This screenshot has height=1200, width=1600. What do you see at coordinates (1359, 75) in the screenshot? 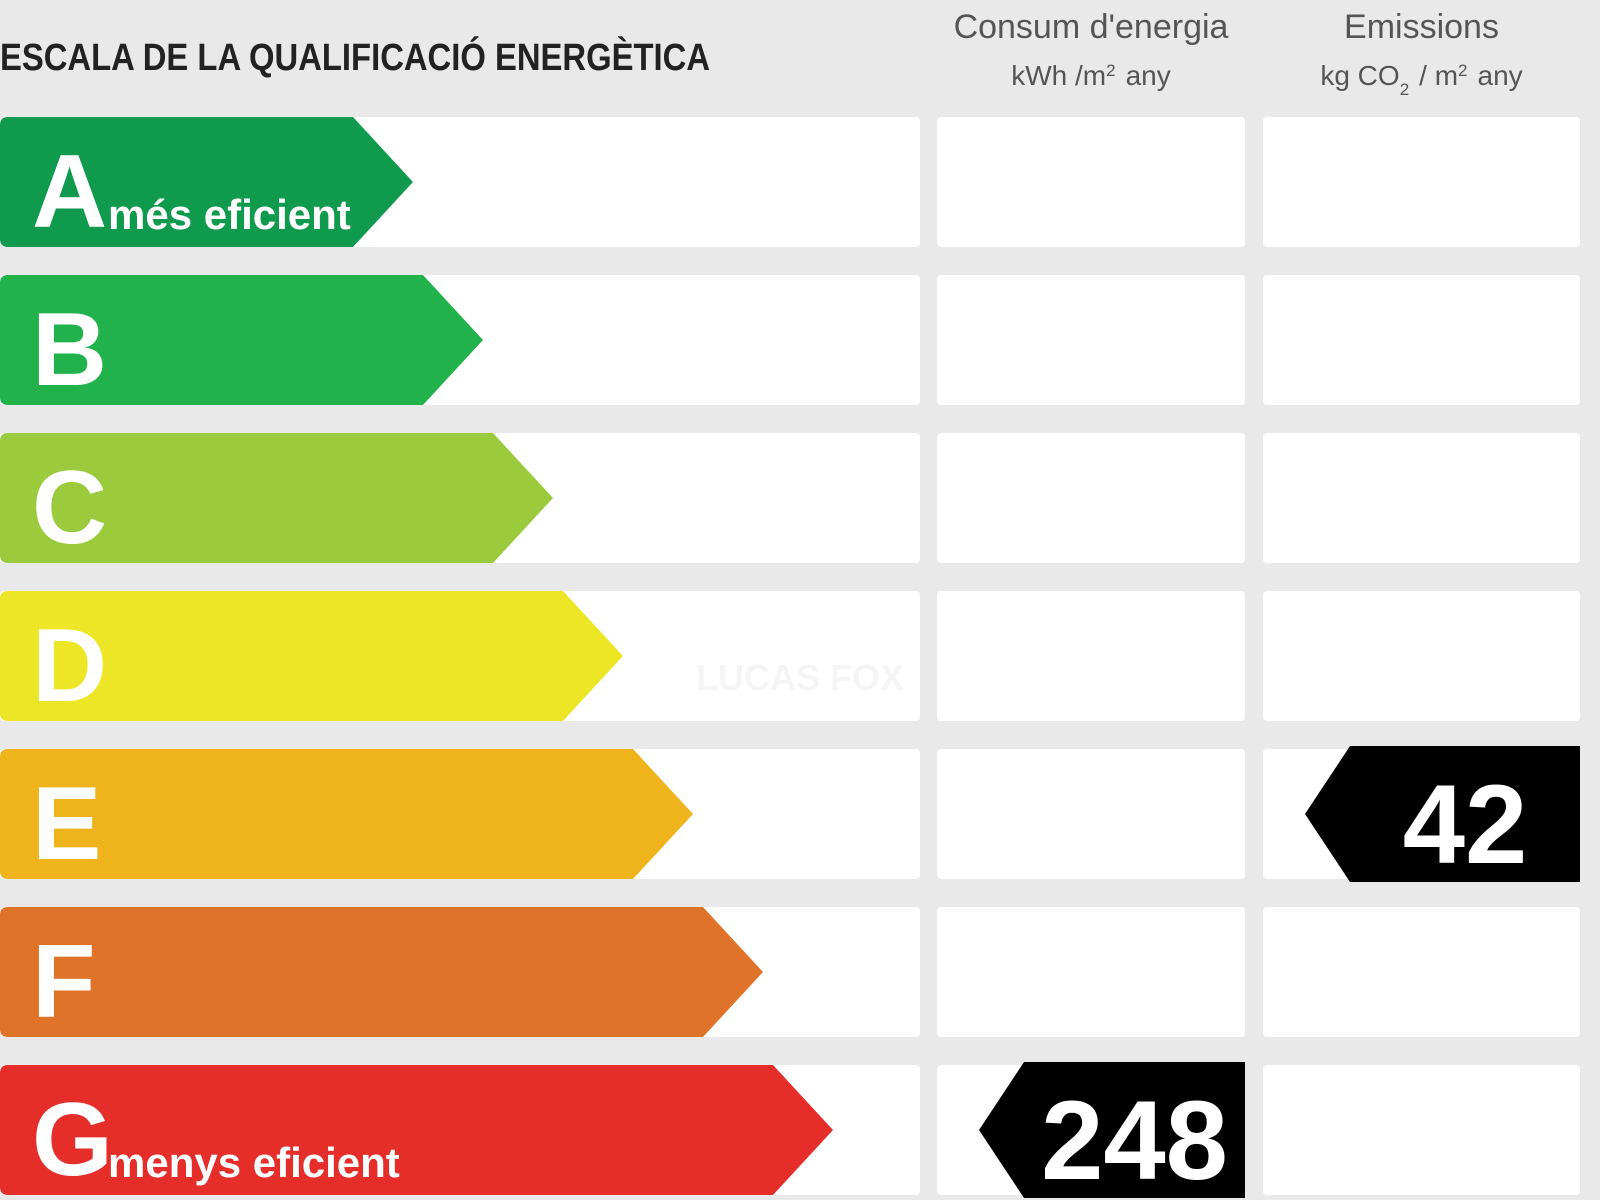
I see `unit-part: kg CO` at bounding box center [1359, 75].